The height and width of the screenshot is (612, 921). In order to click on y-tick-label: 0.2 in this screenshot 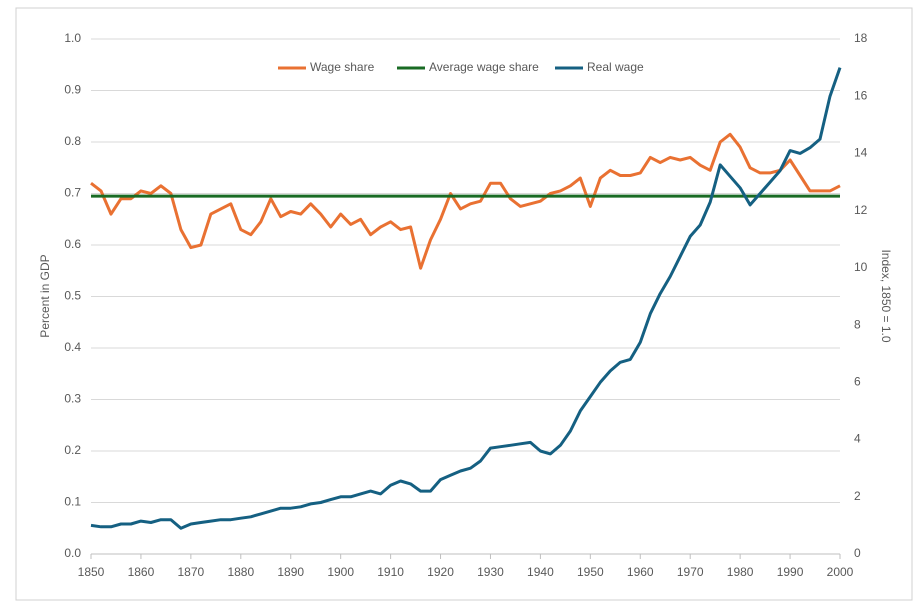, I will do `click(72, 450)`.